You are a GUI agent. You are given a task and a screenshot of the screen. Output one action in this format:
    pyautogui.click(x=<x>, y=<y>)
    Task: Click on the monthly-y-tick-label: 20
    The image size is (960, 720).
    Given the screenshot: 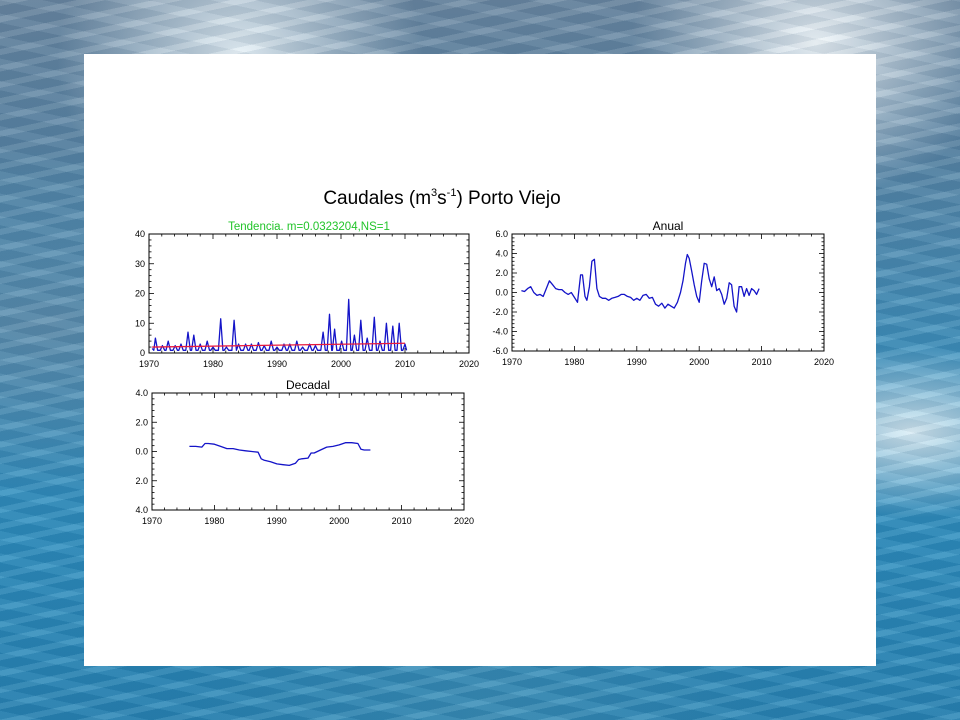 What is the action you would take?
    pyautogui.click(x=140, y=294)
    